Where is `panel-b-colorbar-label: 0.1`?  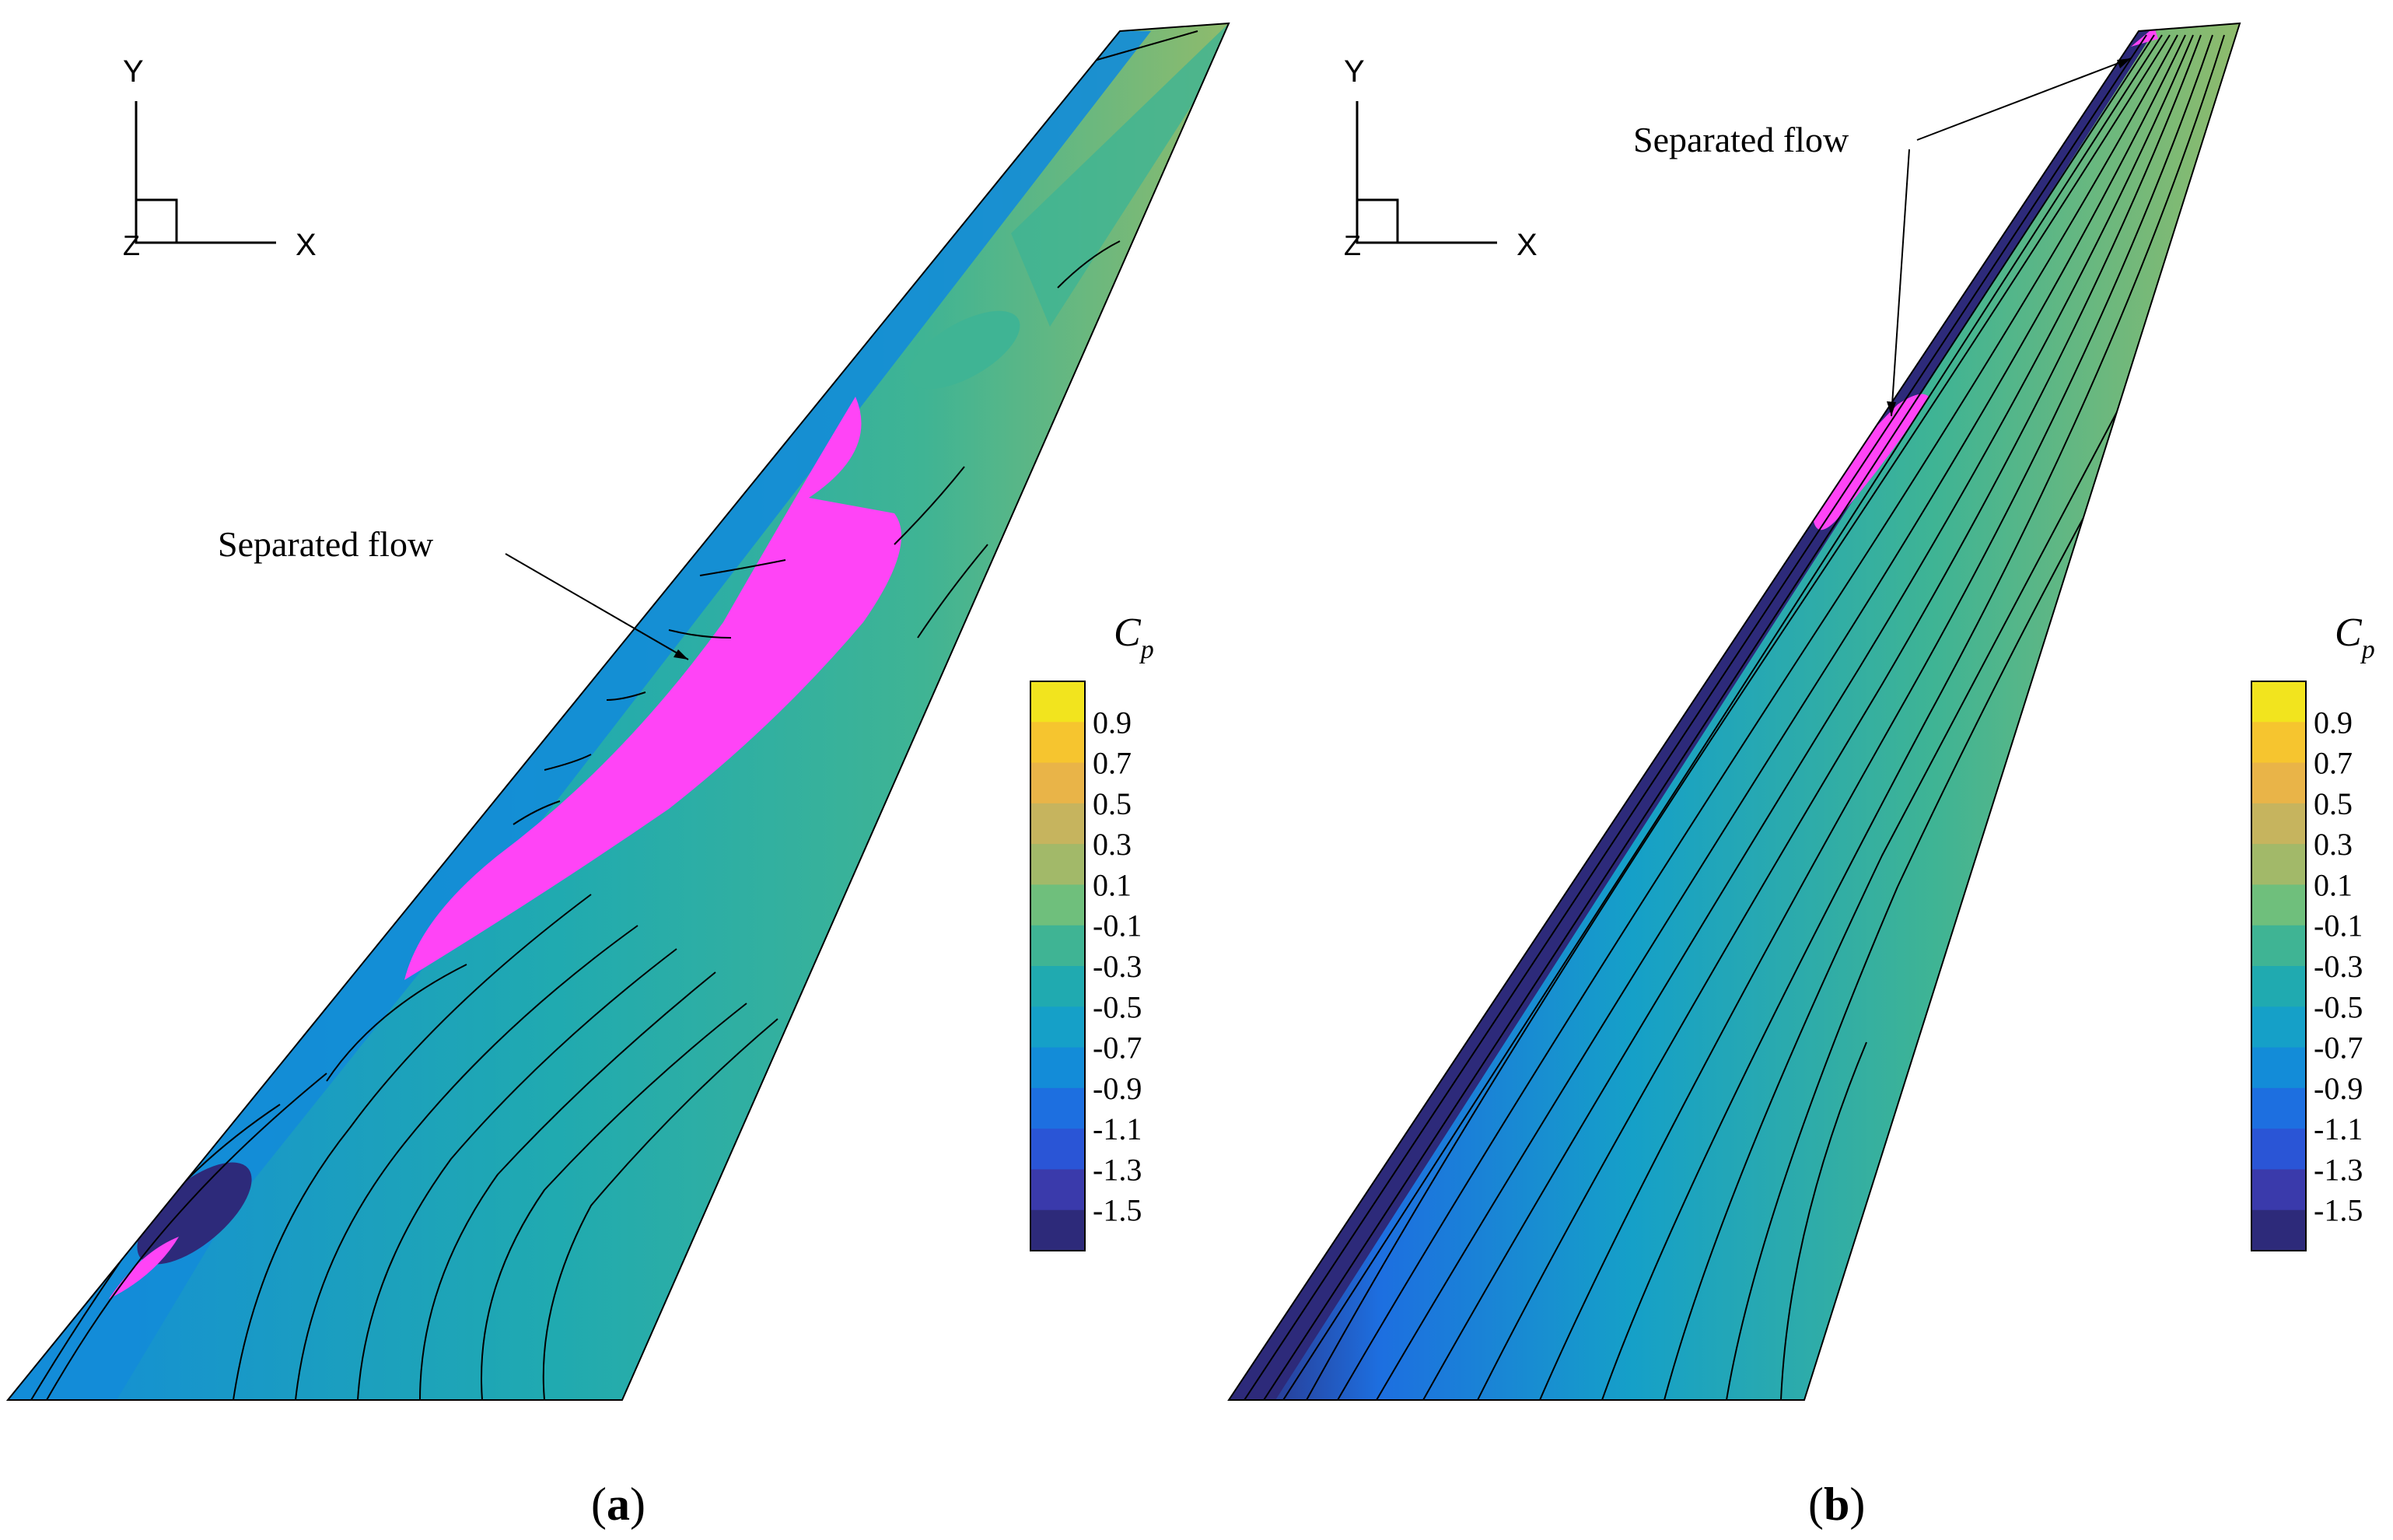
panel-b-colorbar-label: 0.1 is located at coordinates (2333, 885).